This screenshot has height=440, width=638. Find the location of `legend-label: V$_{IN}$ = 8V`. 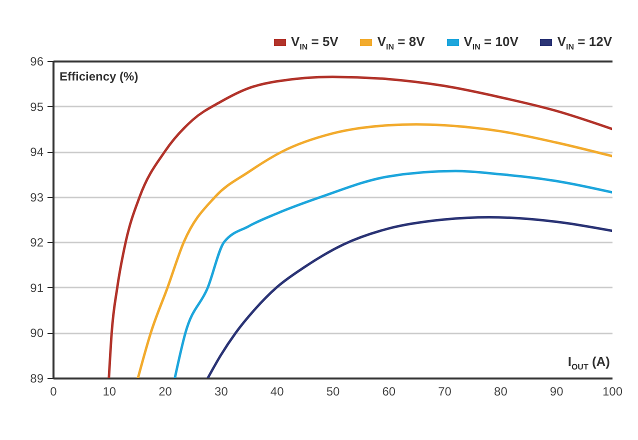

legend-label: V$_{IN}$ = 8V is located at coordinates (401, 43).